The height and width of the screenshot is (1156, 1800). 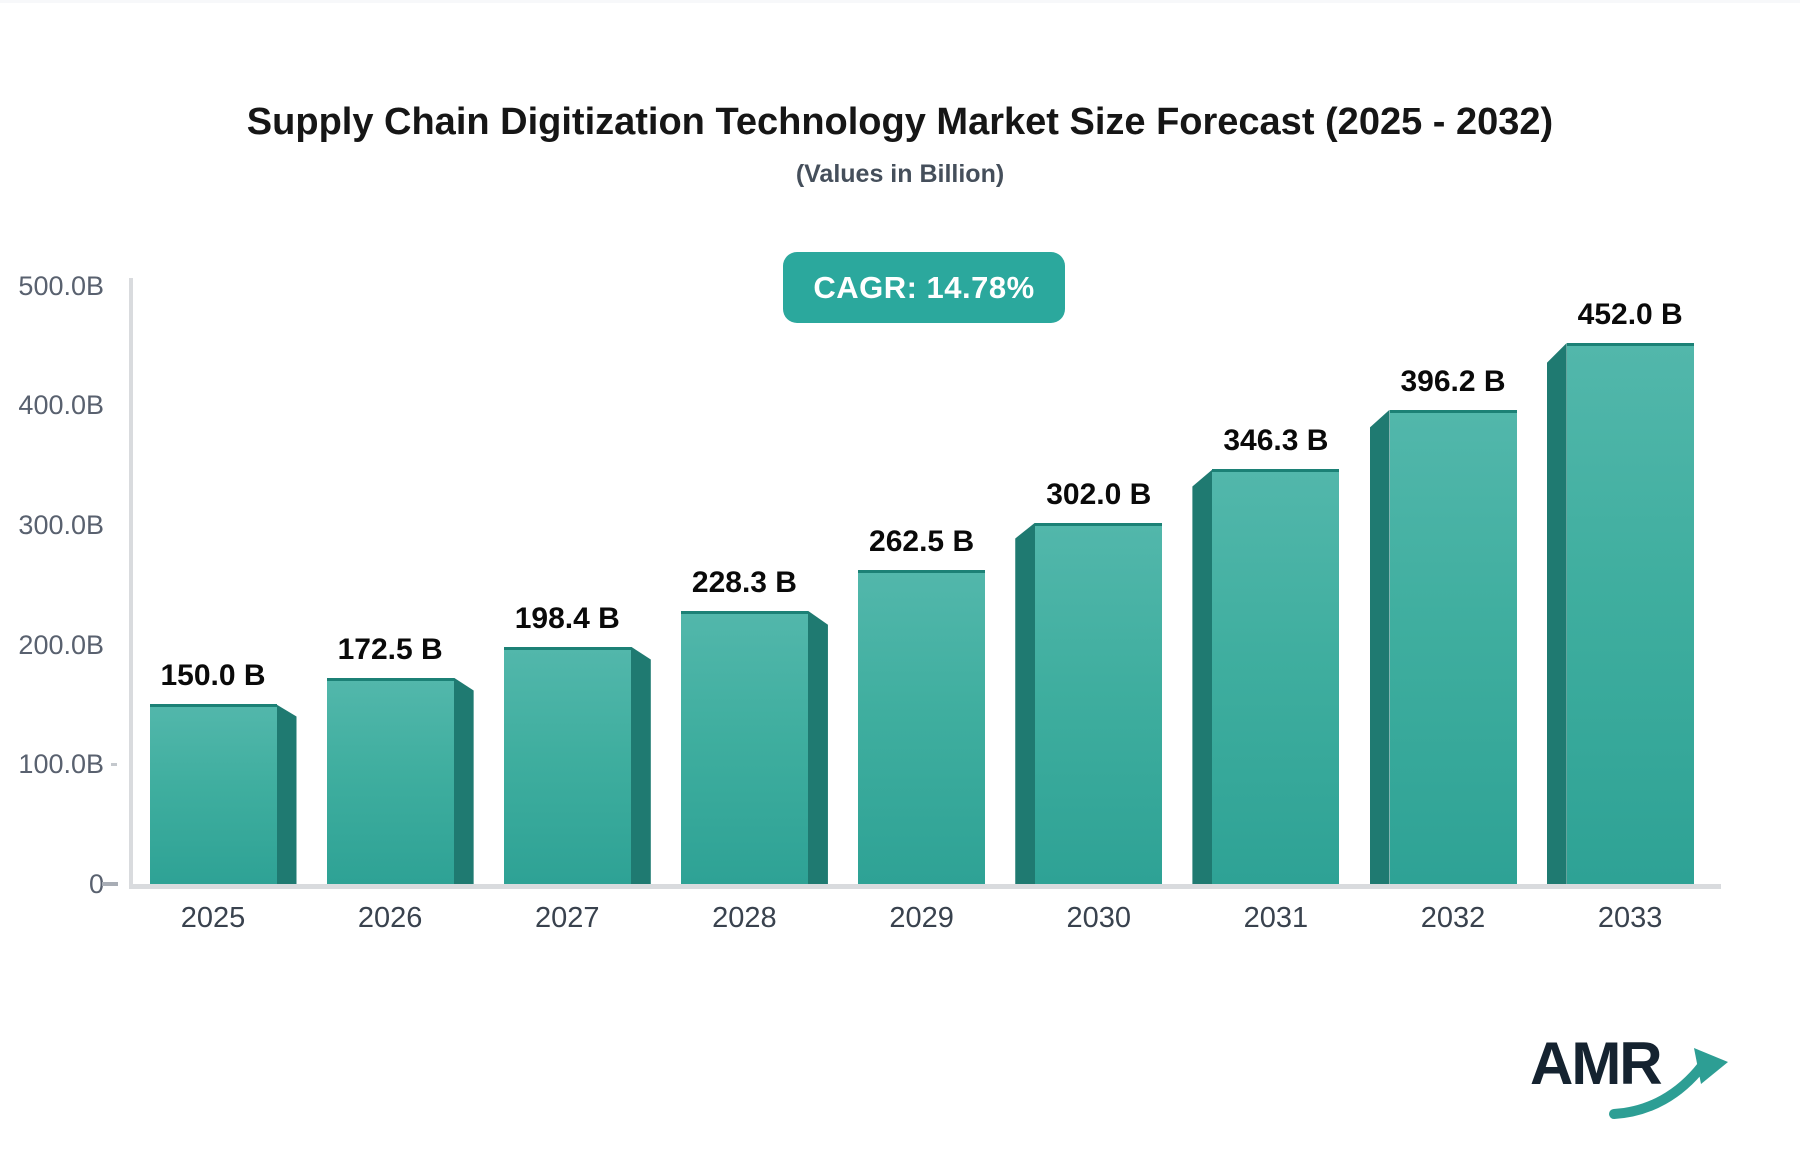 I want to click on y-axis-tick-label: 100.0B, so click(x=61, y=764).